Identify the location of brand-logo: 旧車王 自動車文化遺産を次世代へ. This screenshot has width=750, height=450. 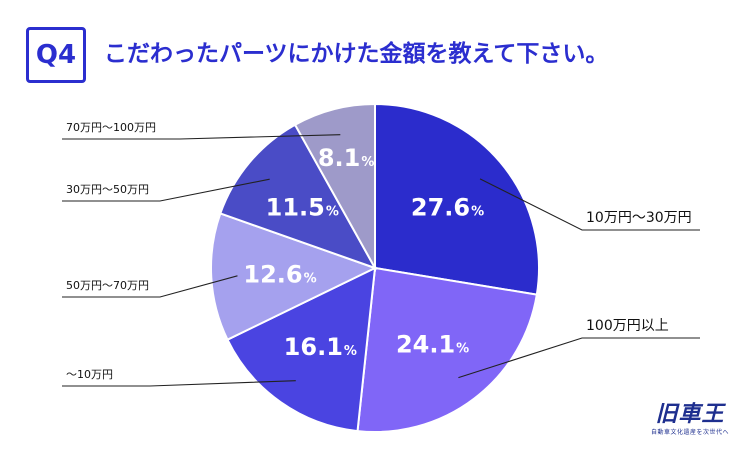
(690, 419).